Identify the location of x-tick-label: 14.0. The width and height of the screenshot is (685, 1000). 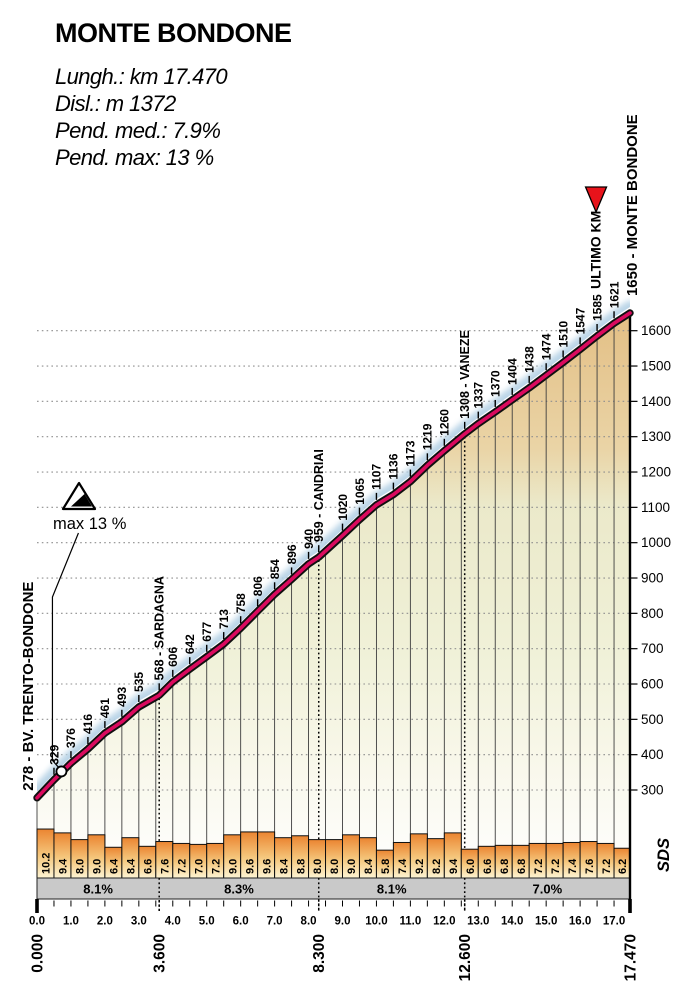
(512, 922).